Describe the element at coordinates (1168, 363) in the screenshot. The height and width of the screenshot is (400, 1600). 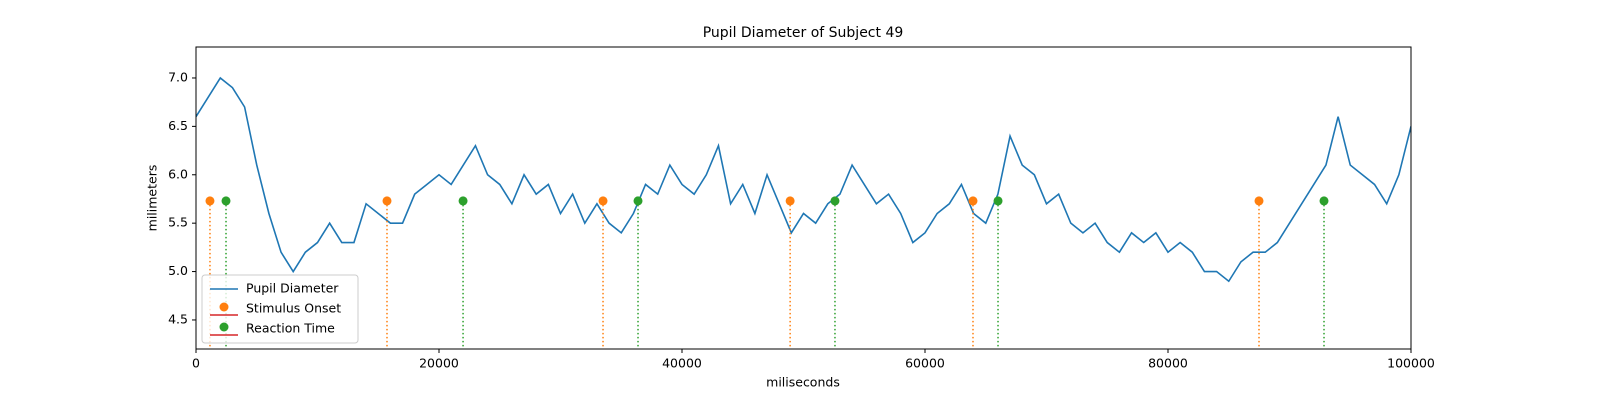
I see `x-tick-label: 80000` at that location.